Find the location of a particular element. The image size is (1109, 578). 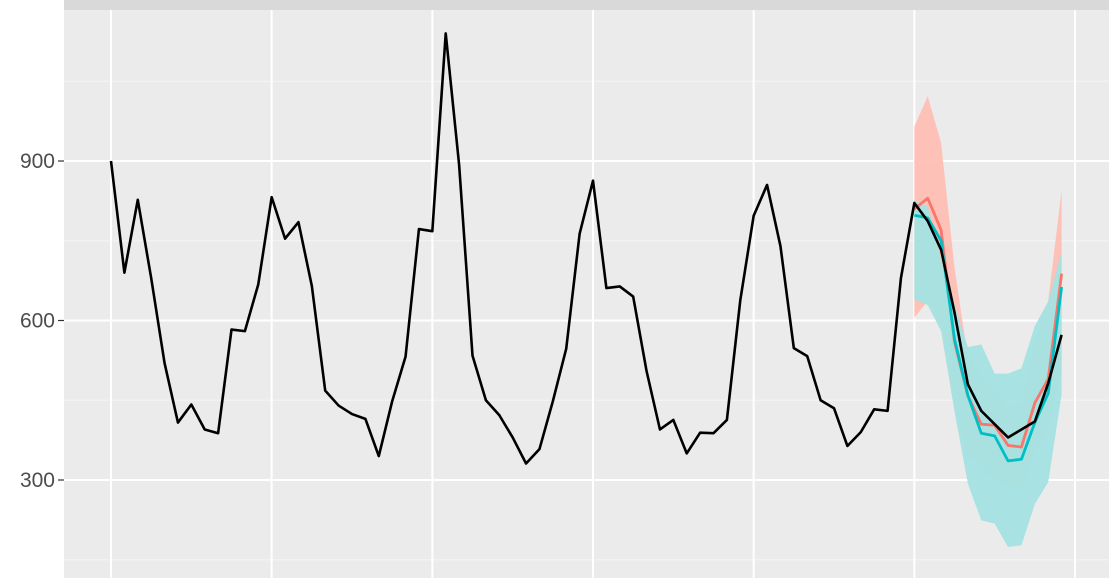

y-tick-label: 300 is located at coordinates (37, 480).